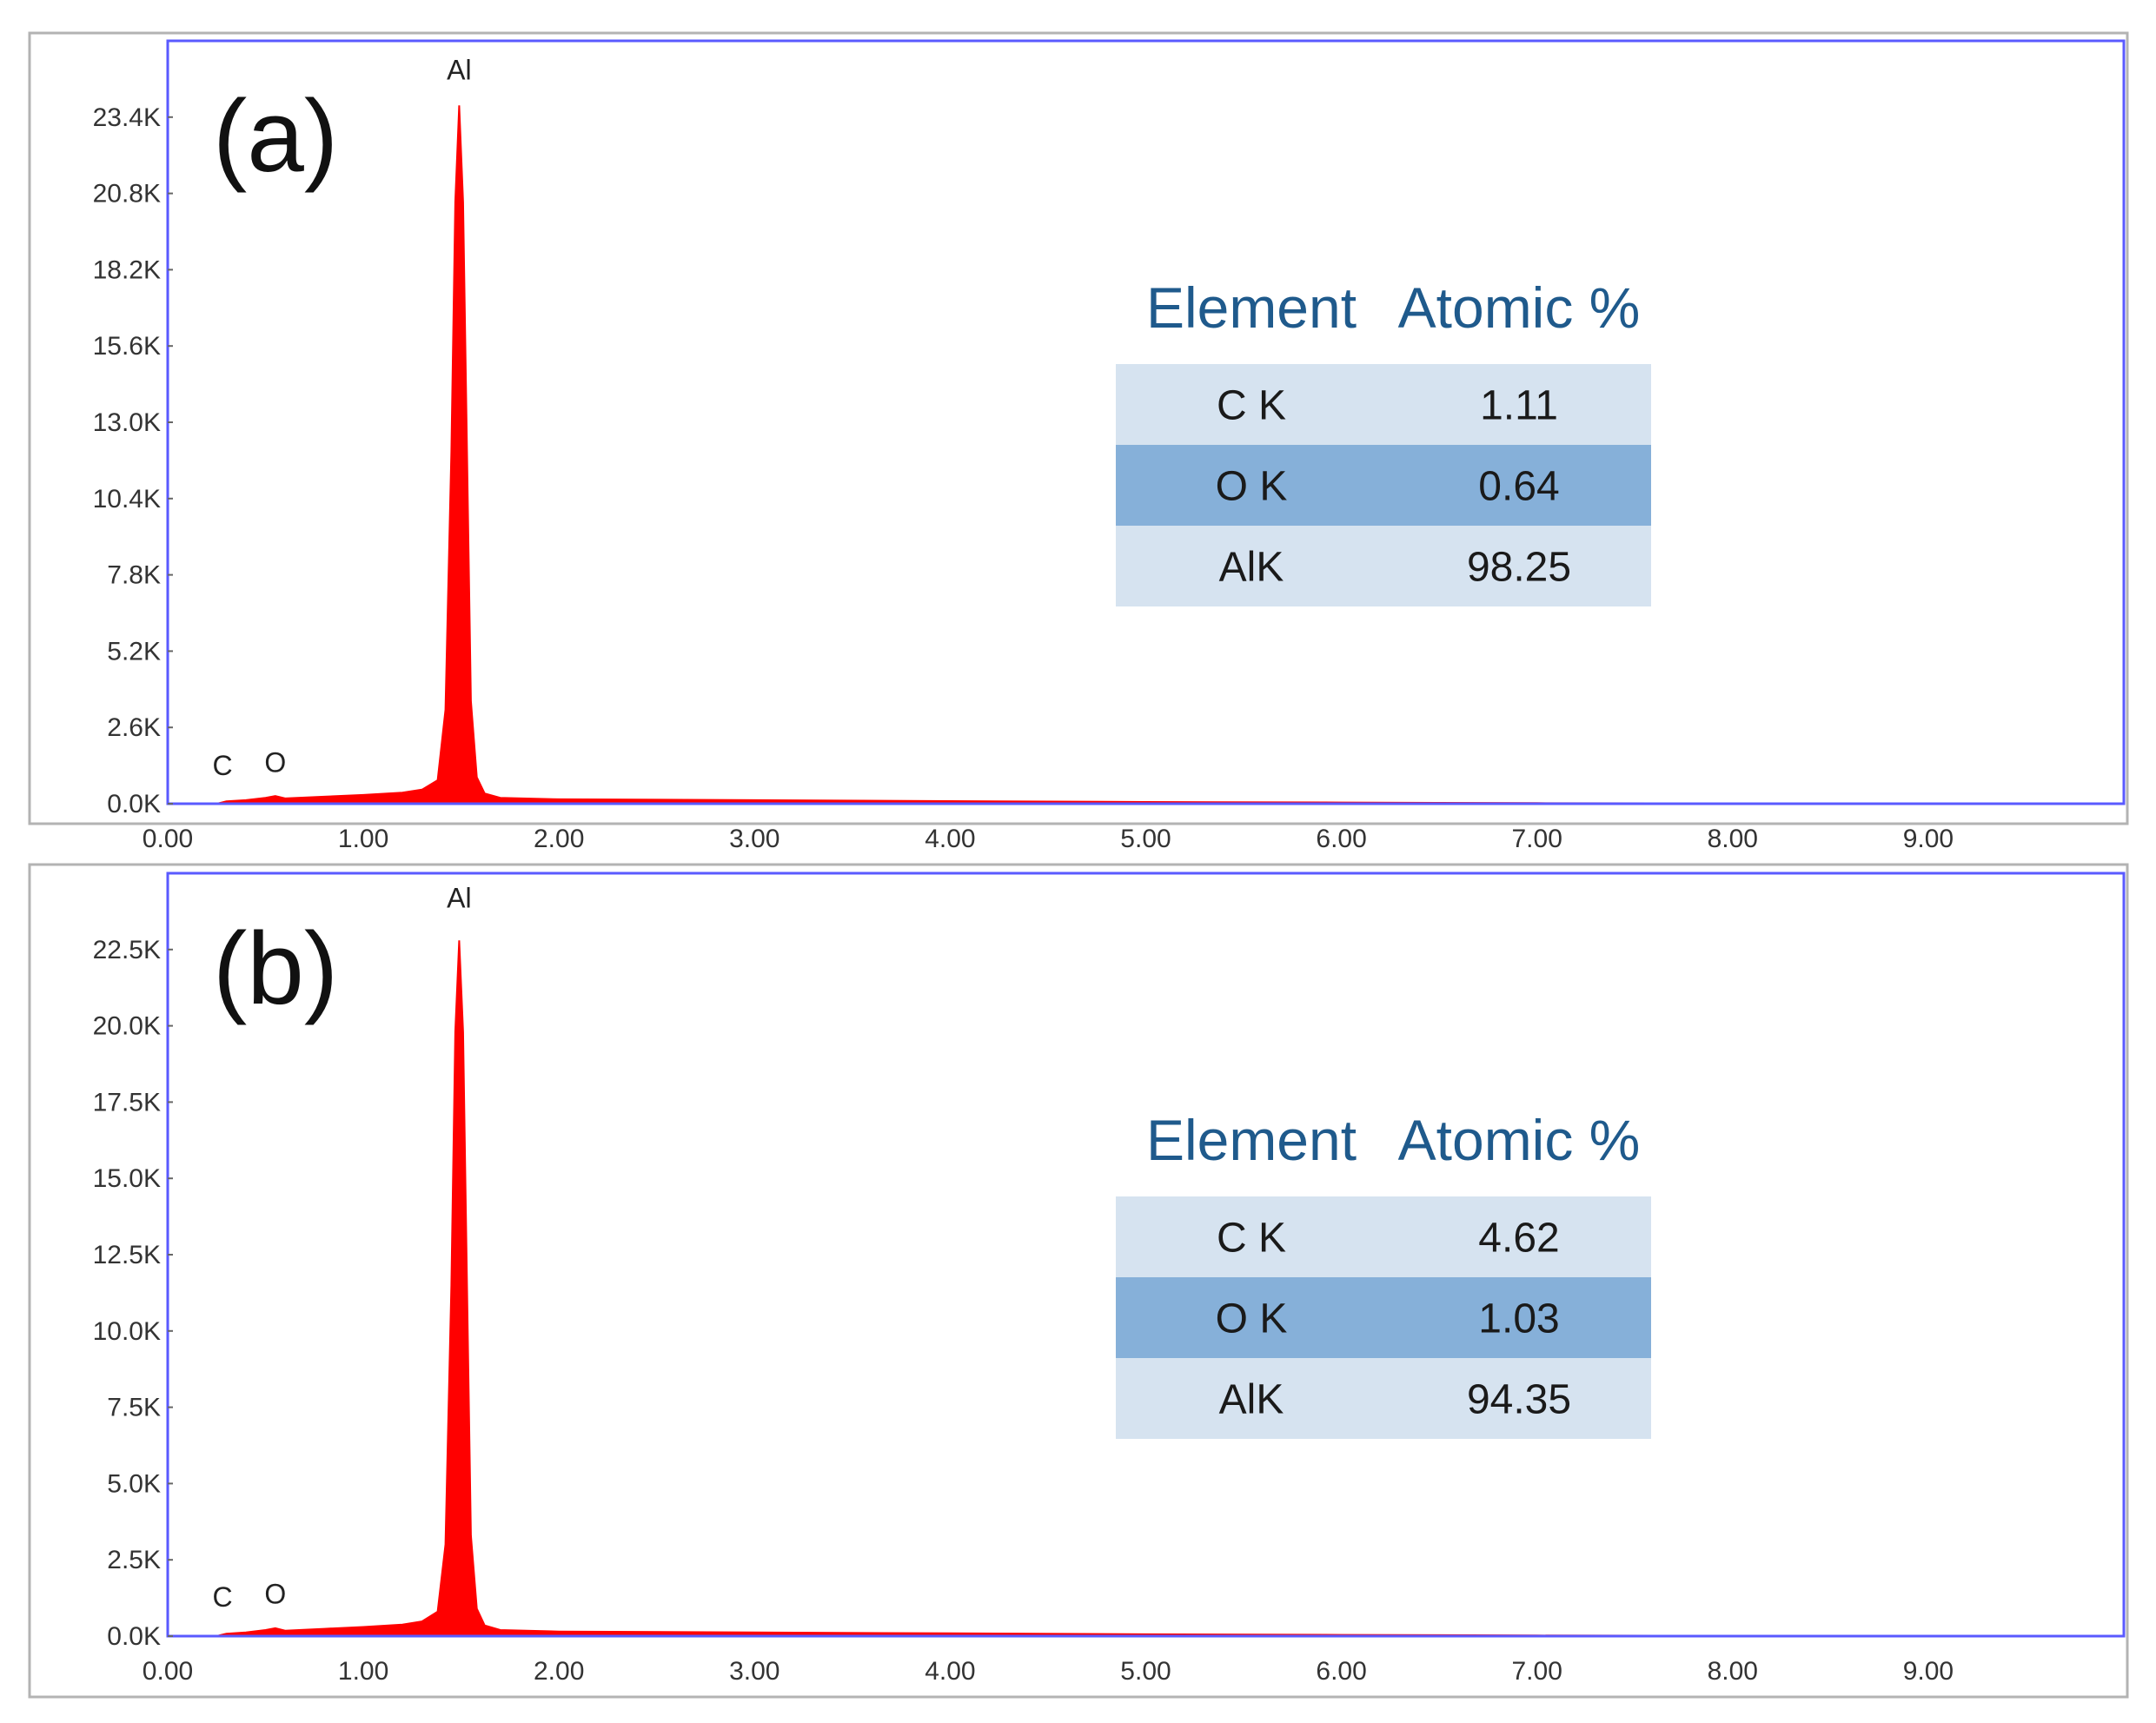 This screenshot has height=1723, width=2156. I want to click on y-tick-label: 17.5K, so click(127, 1102).